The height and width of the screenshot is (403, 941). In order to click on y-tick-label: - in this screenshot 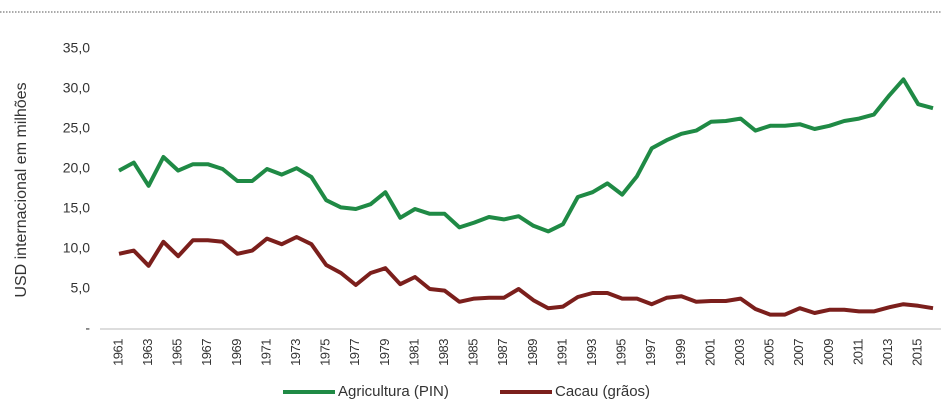, I will do `click(87, 328)`.